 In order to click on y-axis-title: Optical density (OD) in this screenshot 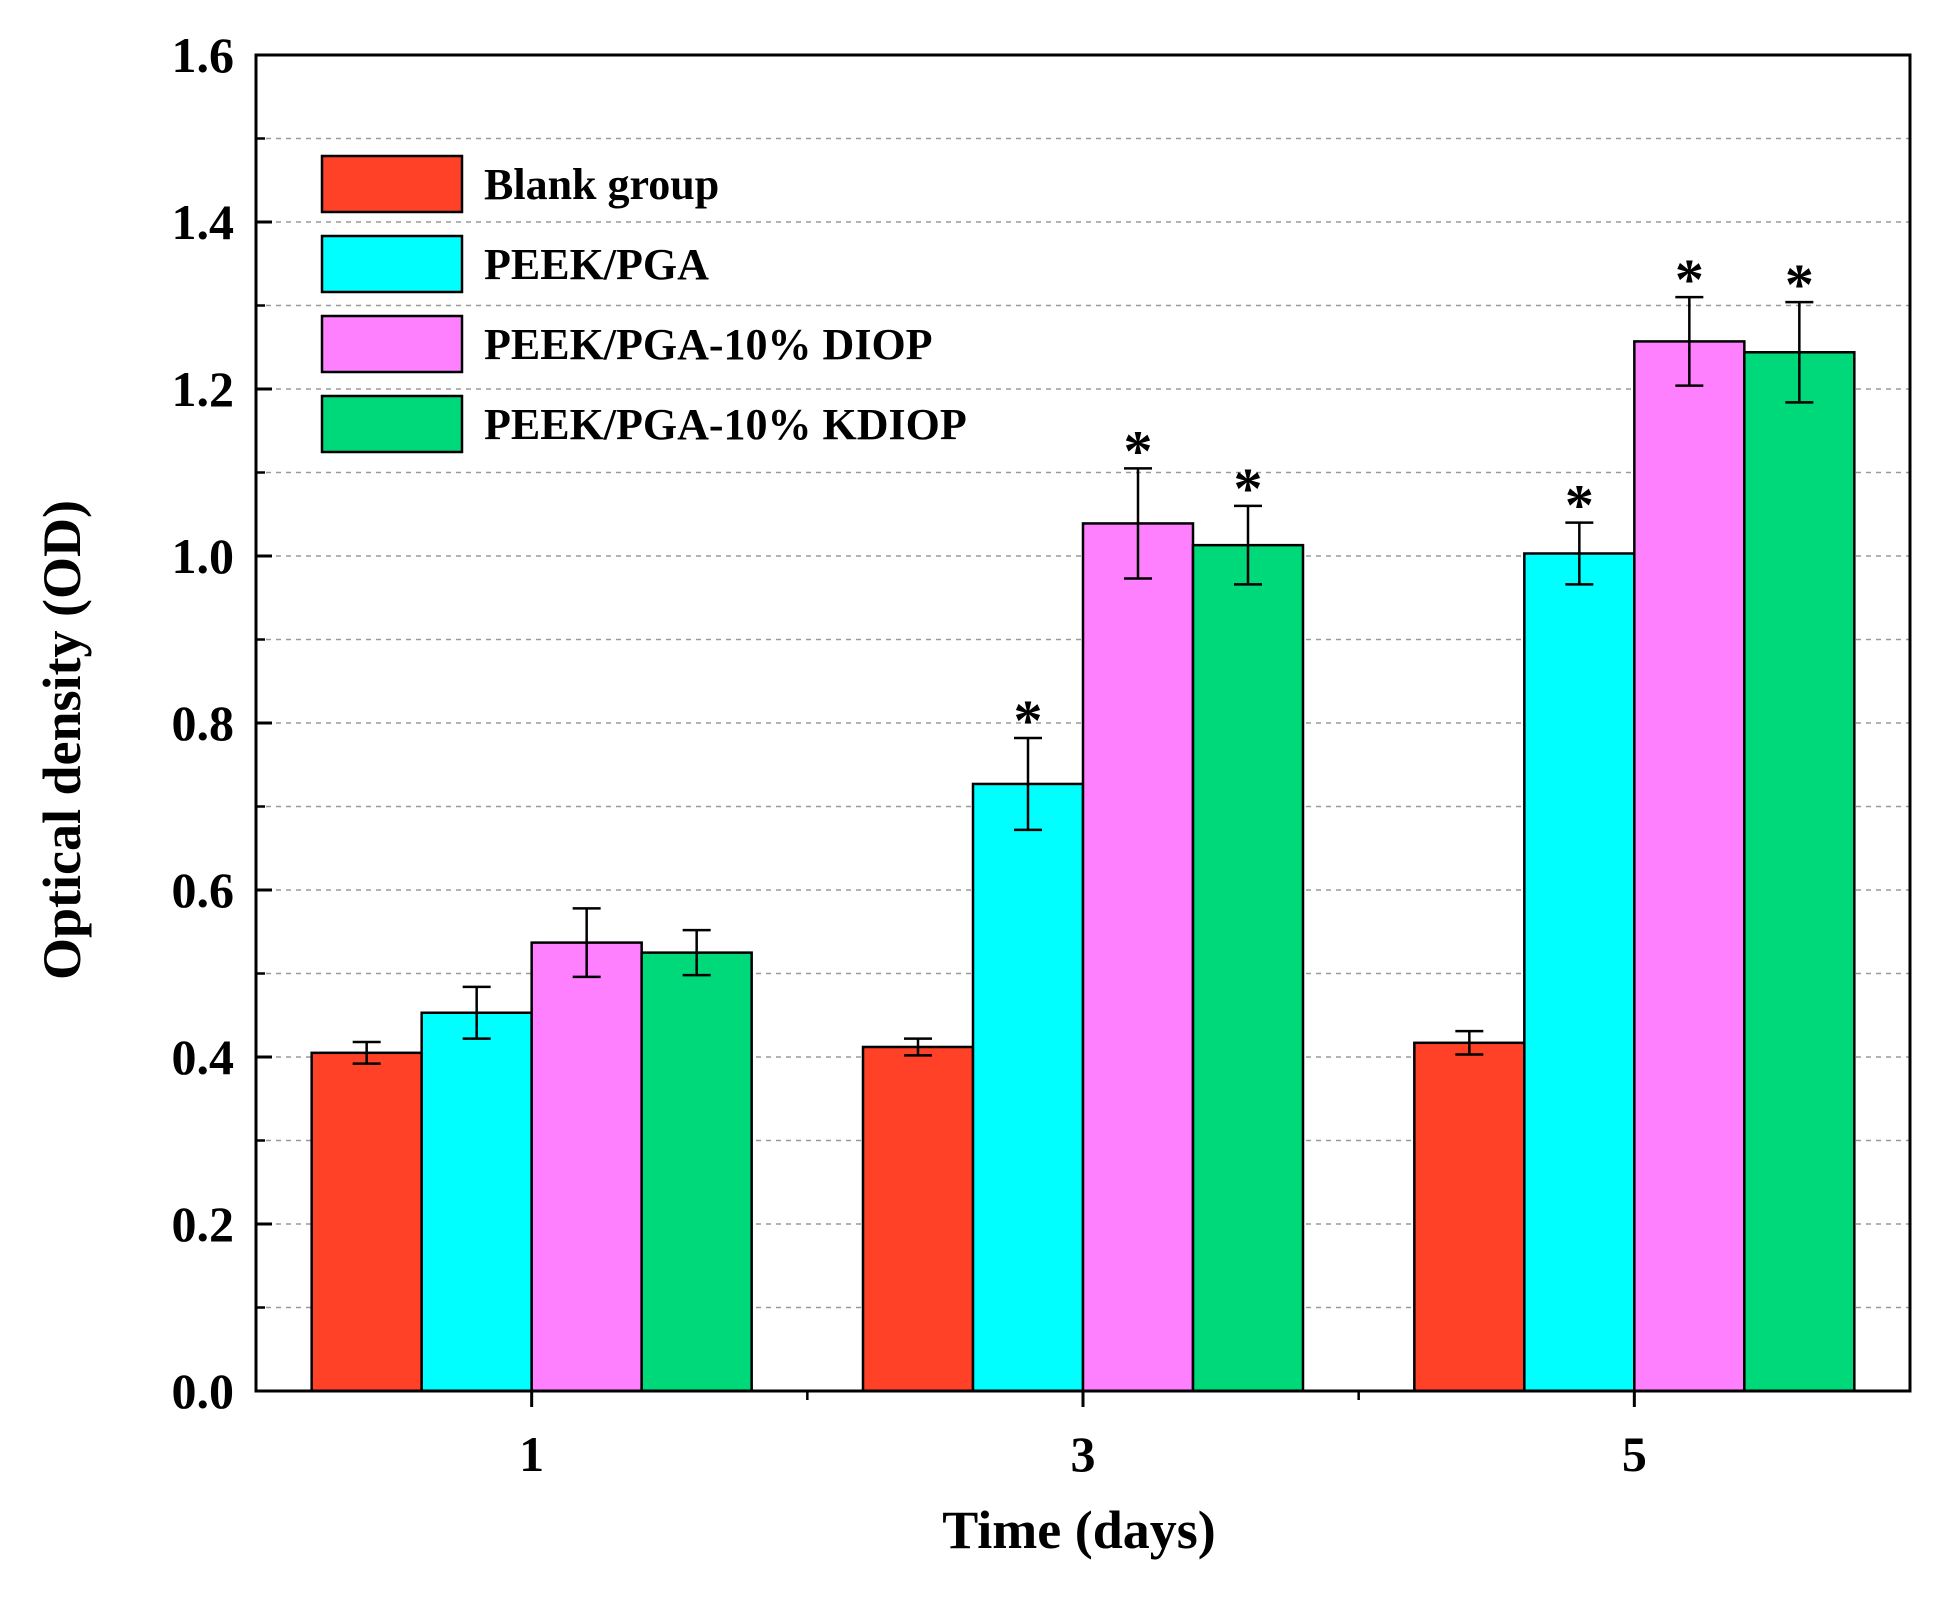, I will do `click(62, 740)`.